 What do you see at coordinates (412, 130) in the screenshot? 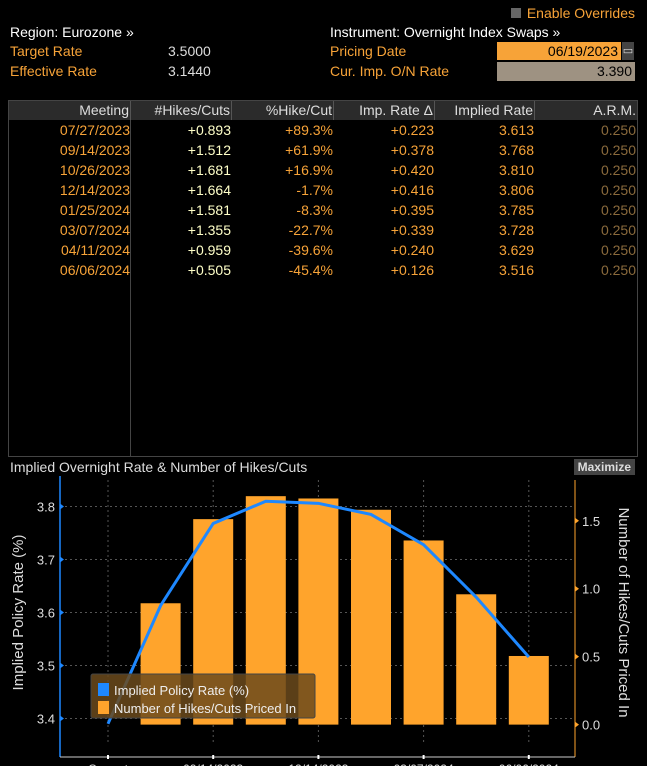
I see `table-cell: +0.223` at bounding box center [412, 130].